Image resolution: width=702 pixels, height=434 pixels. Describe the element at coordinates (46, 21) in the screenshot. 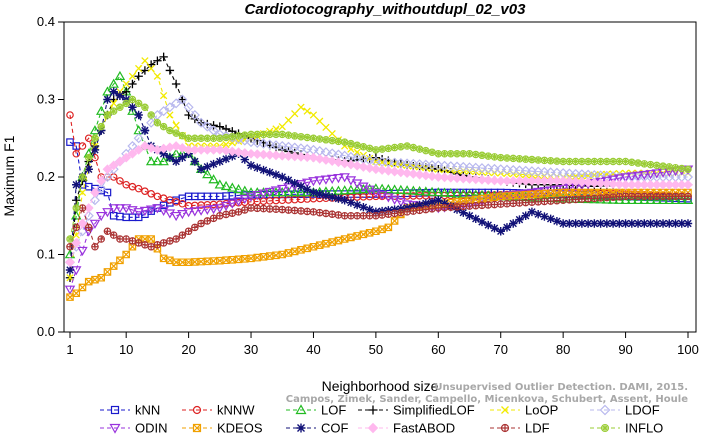

I see `y-tick-label: 0.4` at that location.